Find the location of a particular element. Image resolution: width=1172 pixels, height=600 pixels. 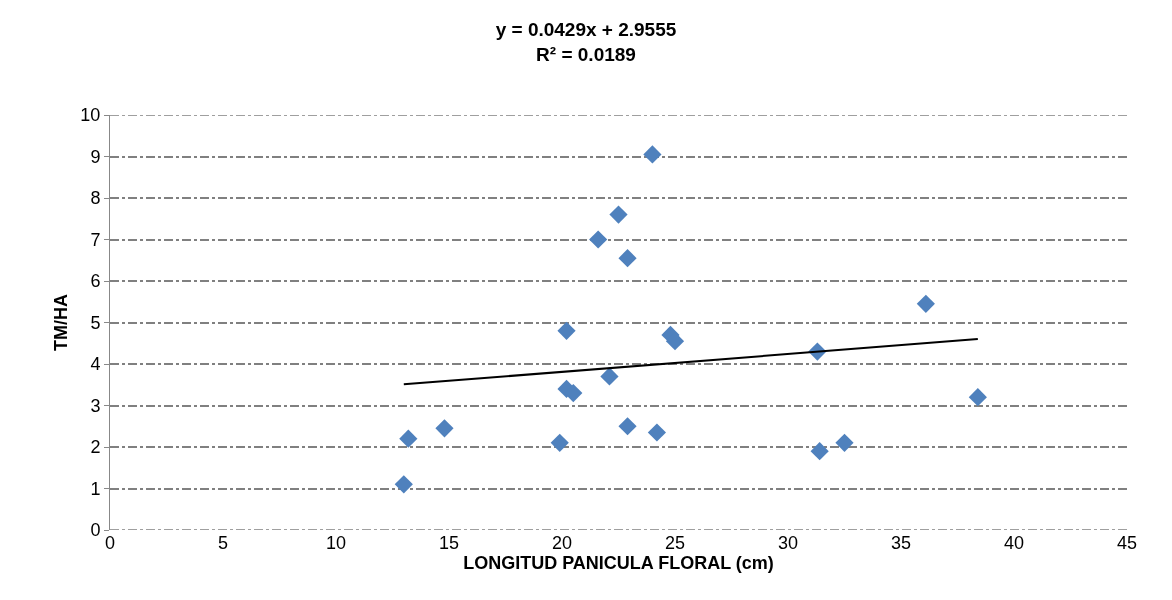

x-tick-label: 45 is located at coordinates (1127, 543).